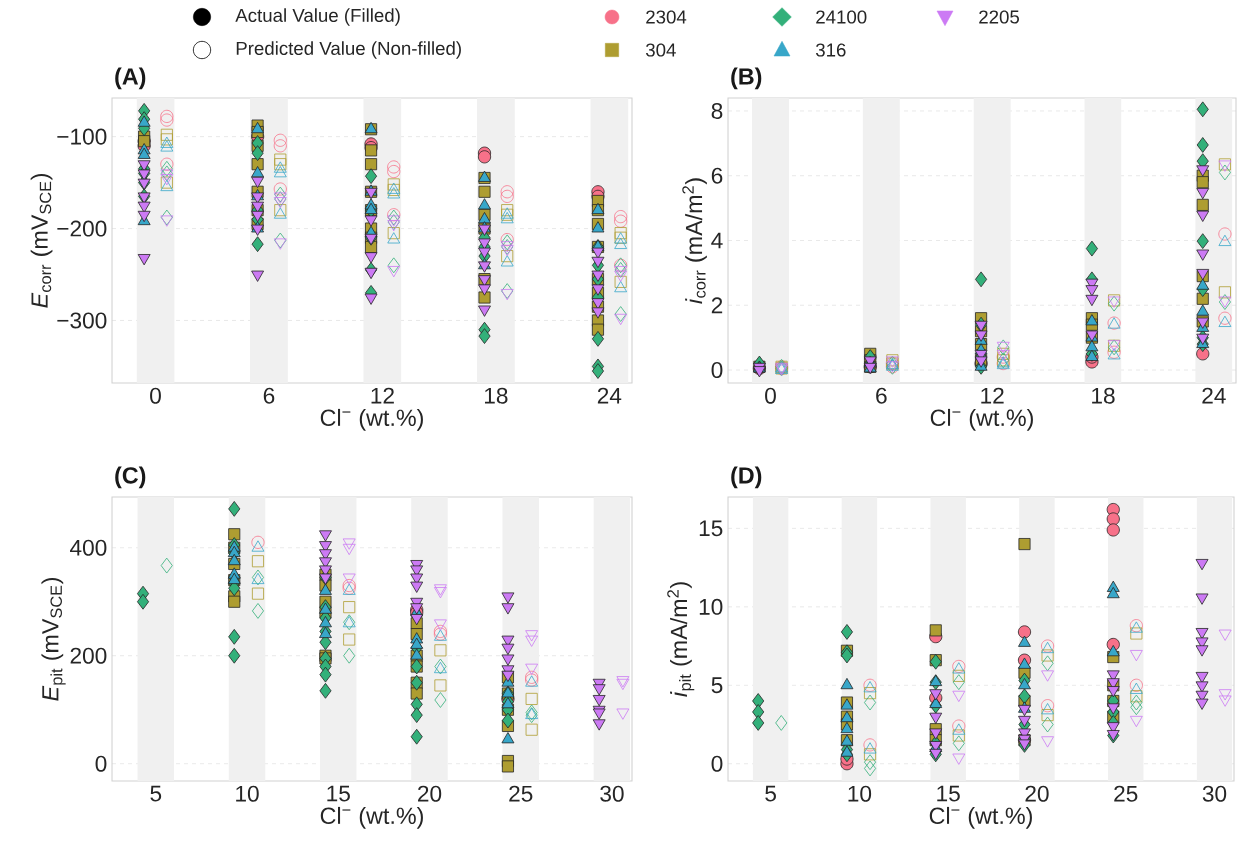 The image size is (1250, 849). What do you see at coordinates (711, 606) in the screenshot?
I see `y-tick-label: 10` at bounding box center [711, 606].